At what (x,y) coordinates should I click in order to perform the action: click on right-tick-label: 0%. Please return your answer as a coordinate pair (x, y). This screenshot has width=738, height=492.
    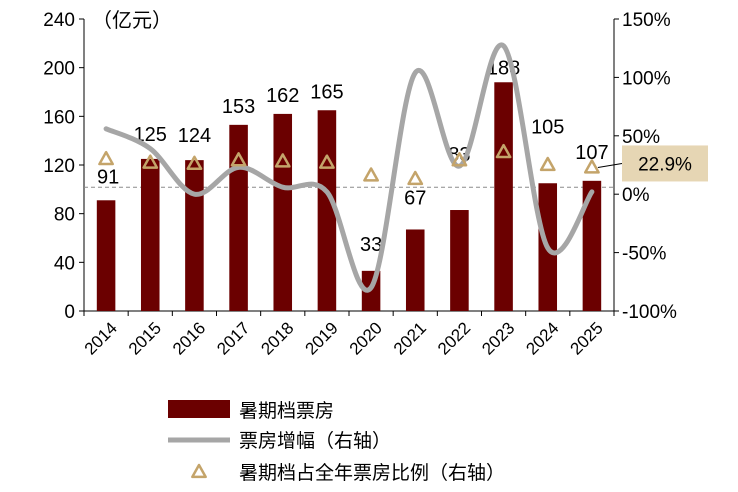
    Looking at the image, I should click on (636, 195).